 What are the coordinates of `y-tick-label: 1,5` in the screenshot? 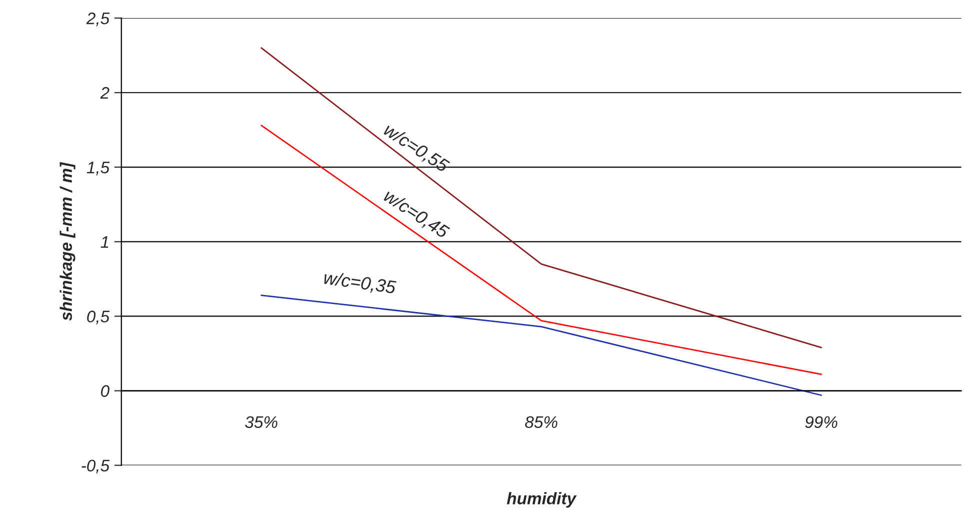 It's located at (98, 169).